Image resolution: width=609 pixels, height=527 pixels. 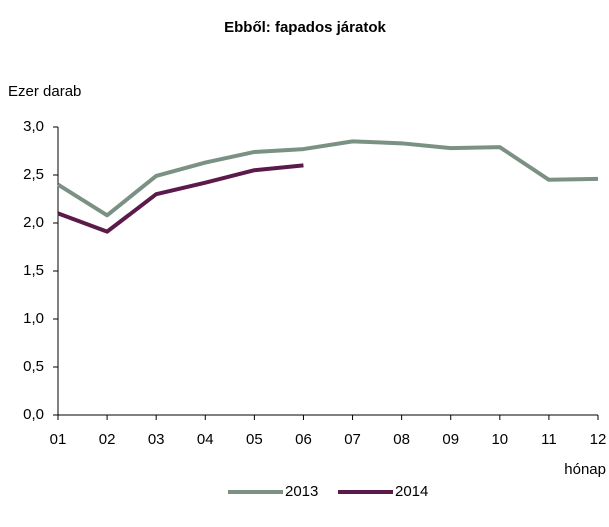 What do you see at coordinates (33, 414) in the screenshot?
I see `y-tick-label: 0,0` at bounding box center [33, 414].